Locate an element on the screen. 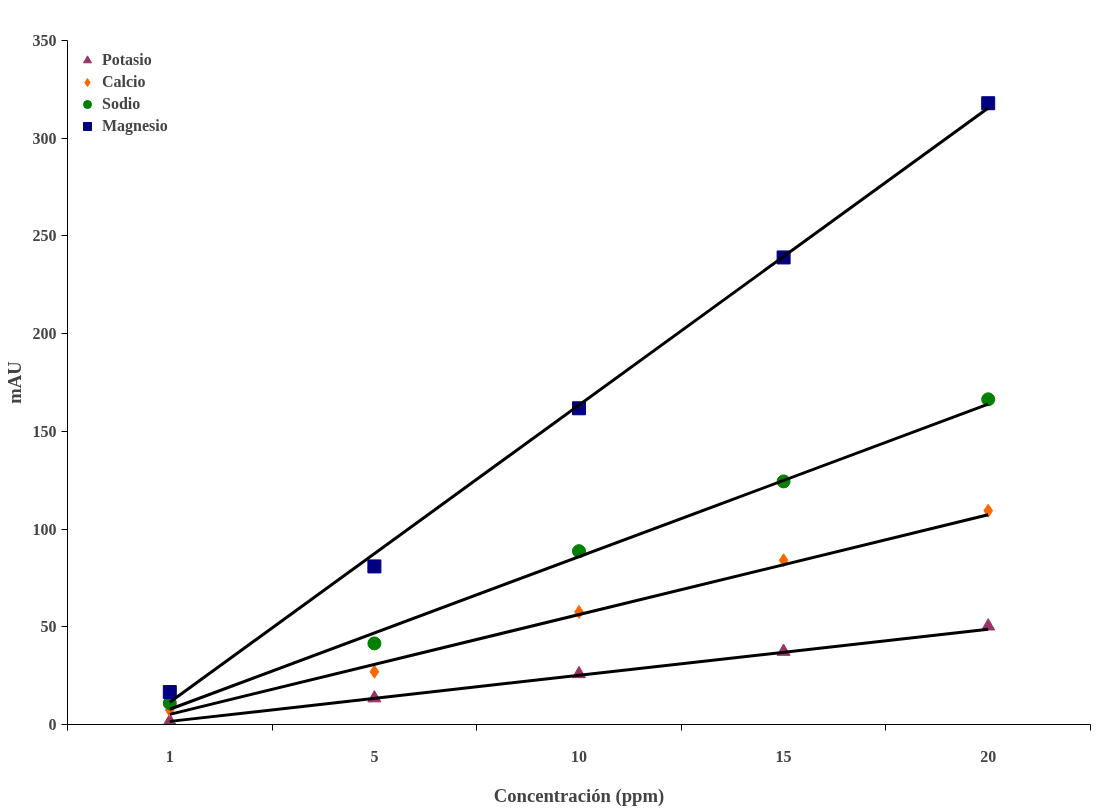 This screenshot has width=1103, height=810. x-tick-label: 5 is located at coordinates (374, 756).